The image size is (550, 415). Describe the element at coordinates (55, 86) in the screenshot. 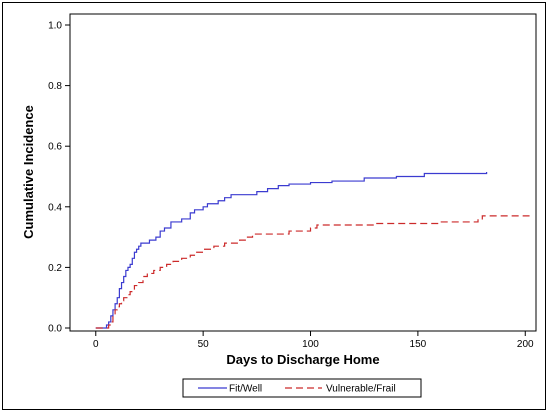

I see `y-tick-label: 0.8` at that location.